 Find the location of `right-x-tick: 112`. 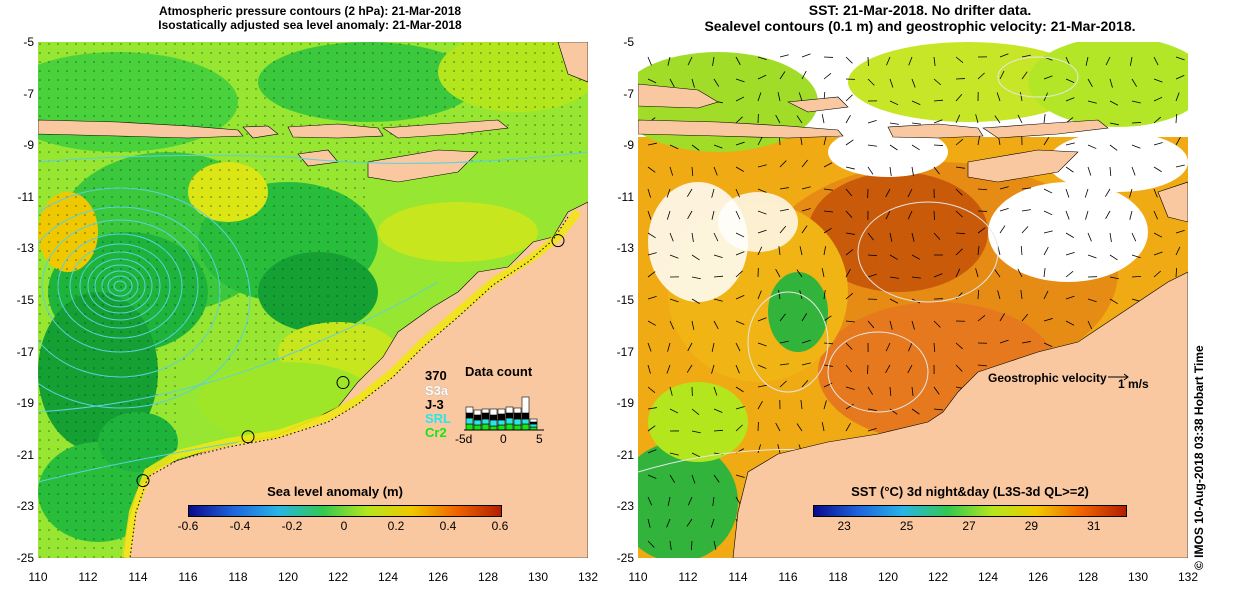

right-x-tick: 112 is located at coordinates (688, 577).